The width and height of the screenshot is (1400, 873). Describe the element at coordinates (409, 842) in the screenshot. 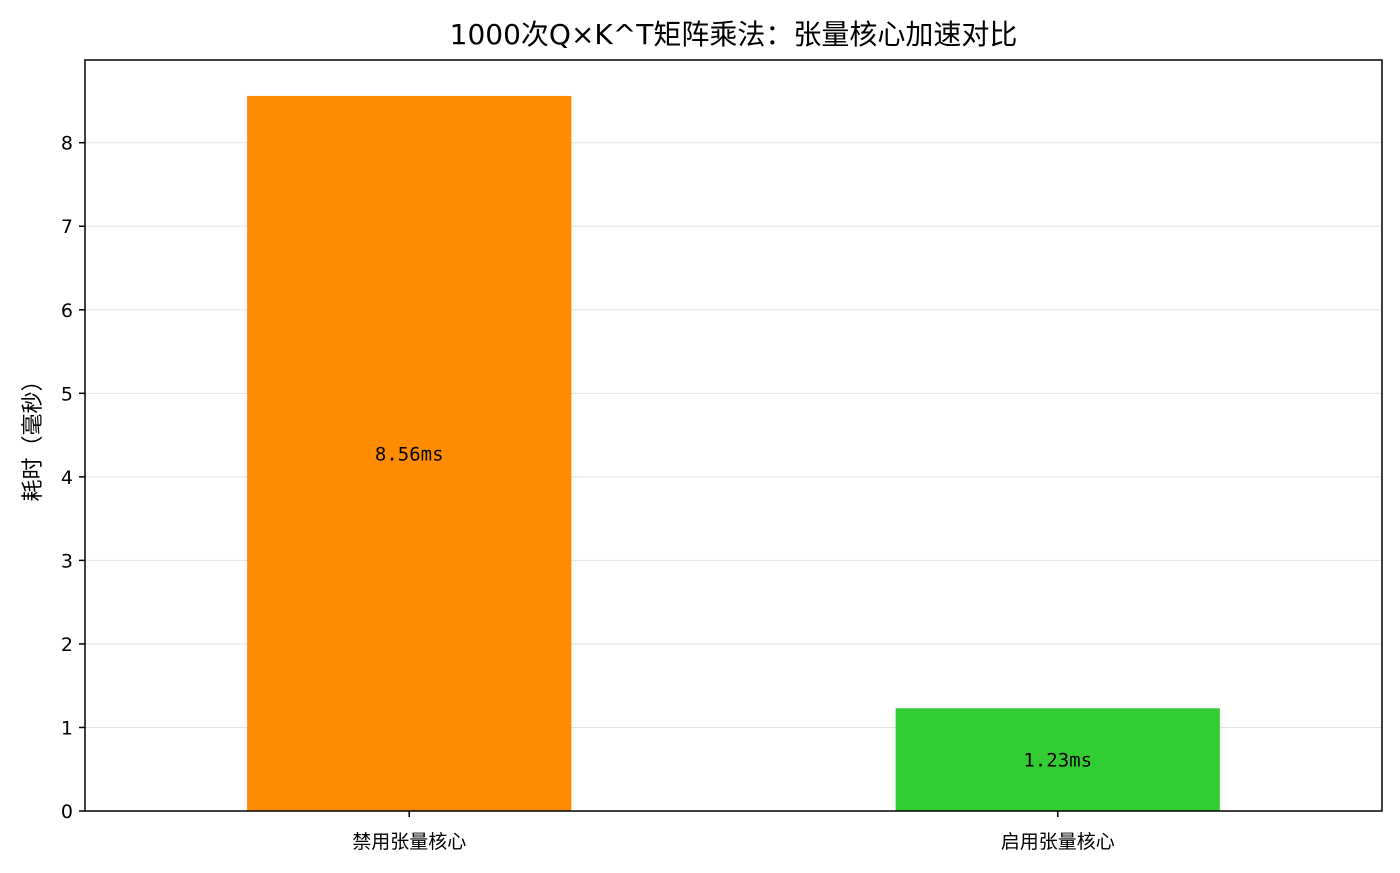

I see `x-tick-label: 禁用张量核心` at that location.